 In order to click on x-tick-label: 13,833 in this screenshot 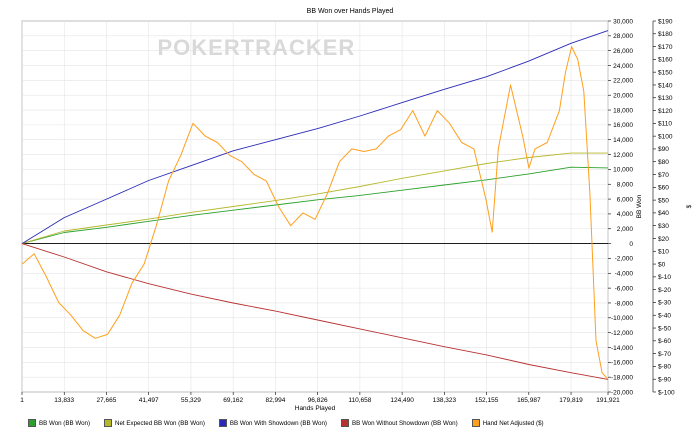, I will do `click(64, 400)`.